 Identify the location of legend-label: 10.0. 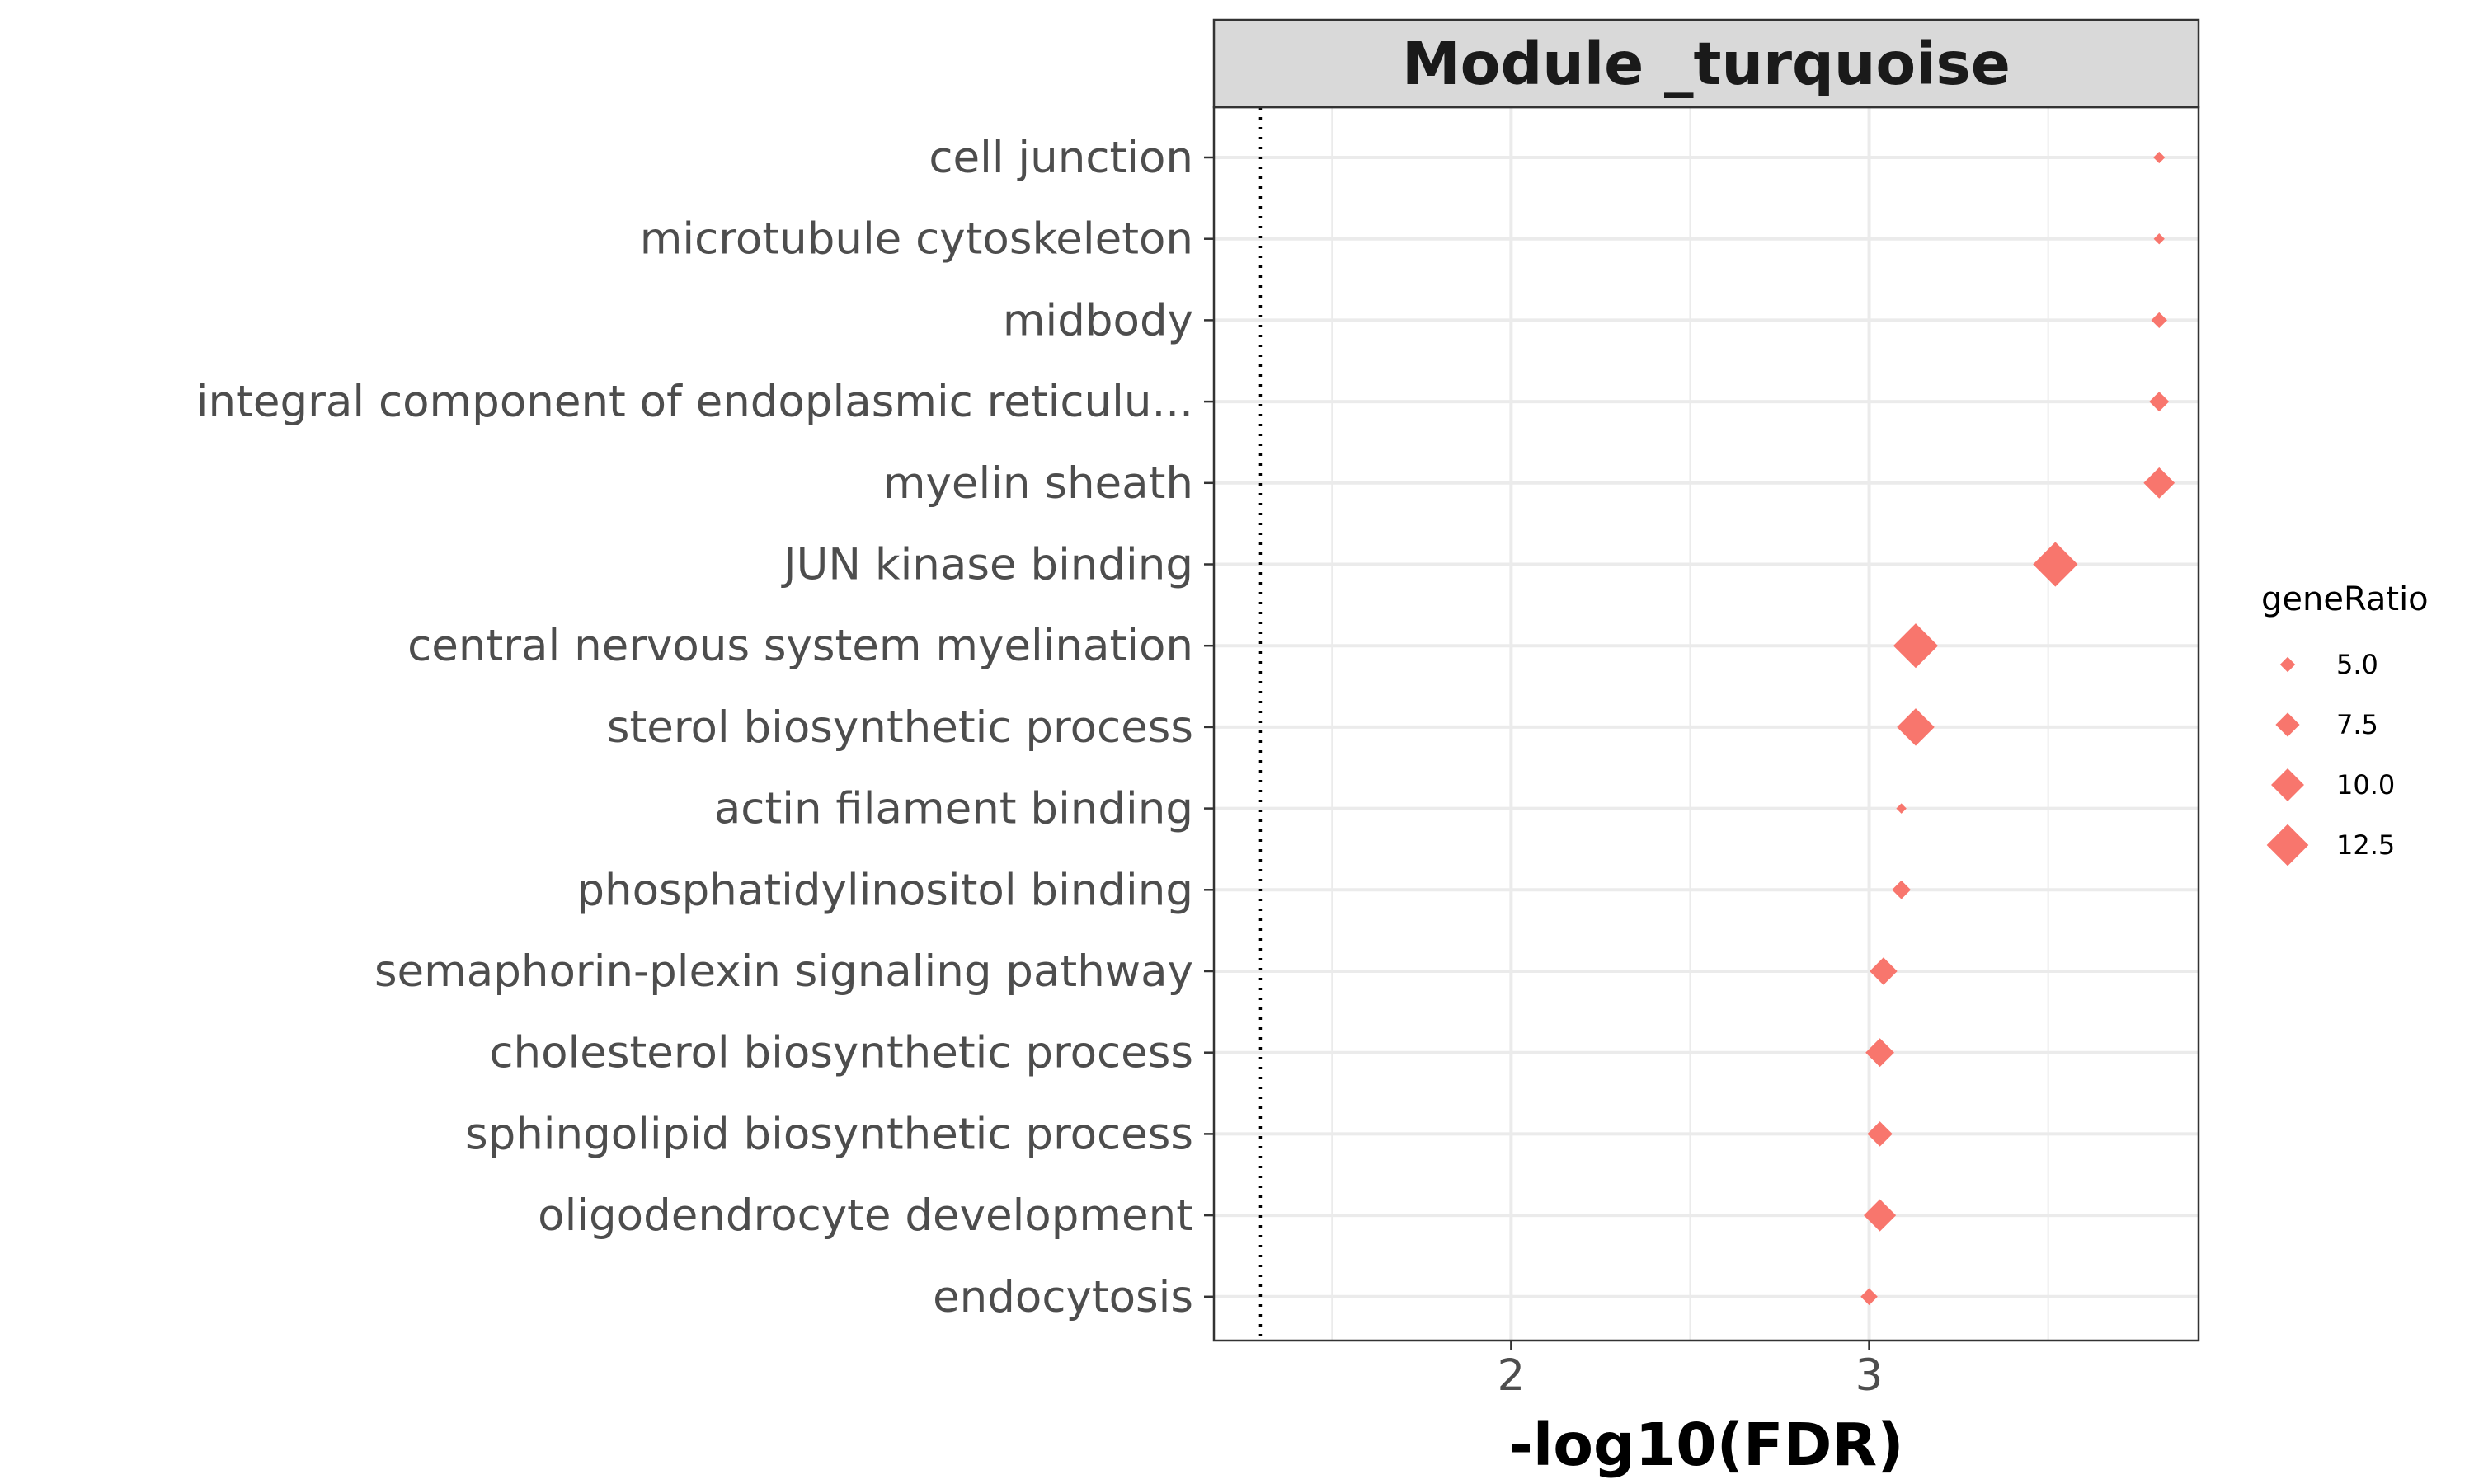
(2365, 785).